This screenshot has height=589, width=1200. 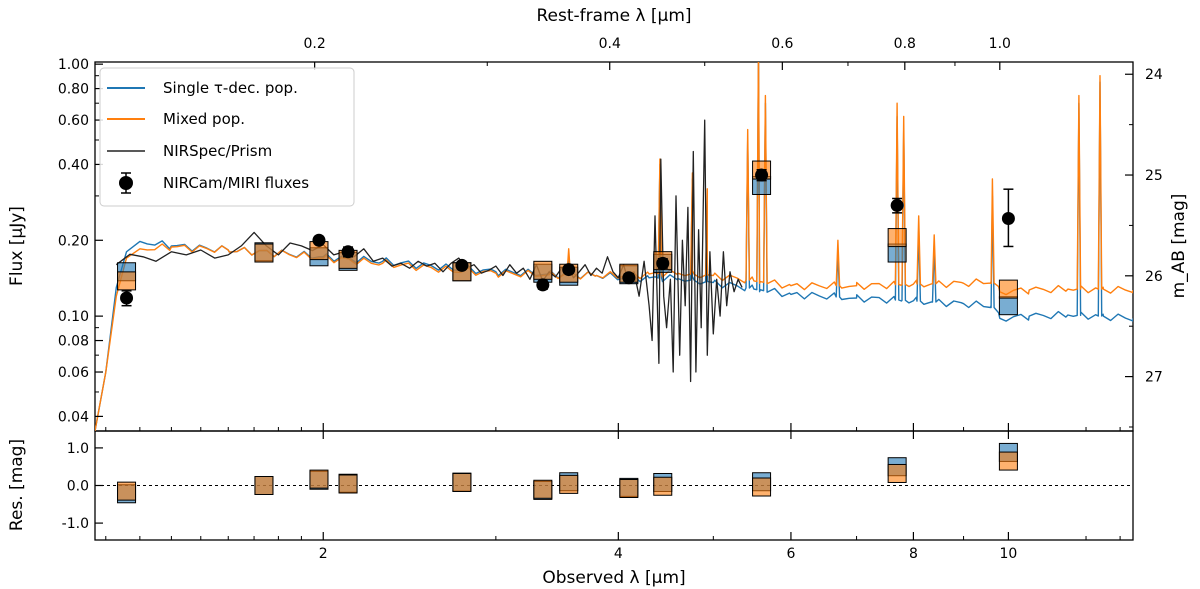 What do you see at coordinates (236, 183) in the screenshot?
I see `legend-label-phot: NIRCam/MIRI fluxes` at bounding box center [236, 183].